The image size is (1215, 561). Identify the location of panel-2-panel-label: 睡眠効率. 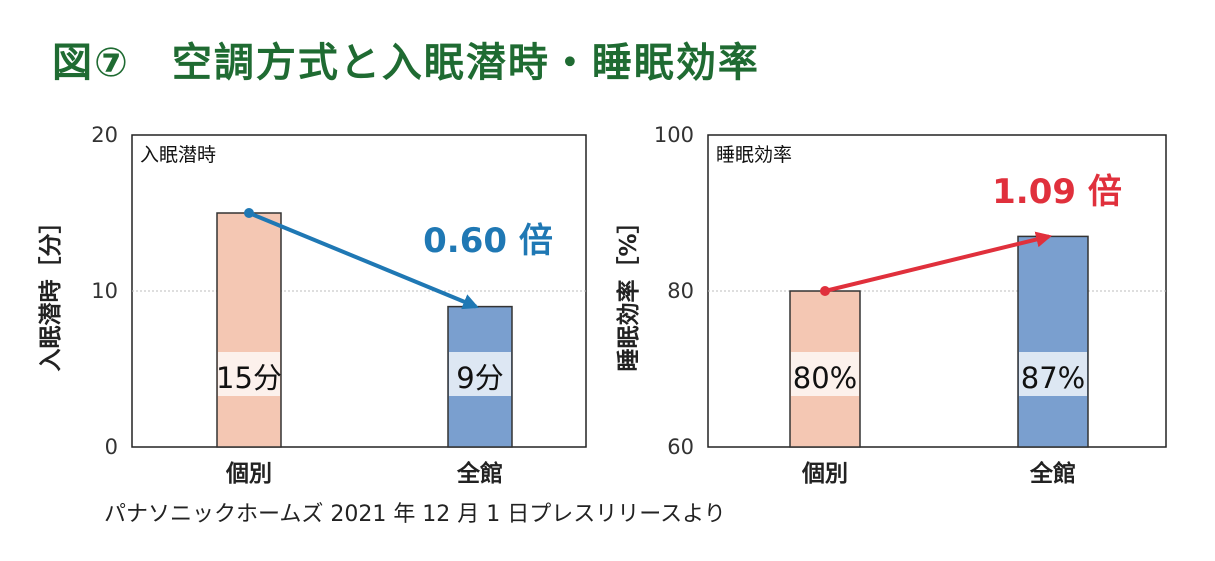
(754, 155).